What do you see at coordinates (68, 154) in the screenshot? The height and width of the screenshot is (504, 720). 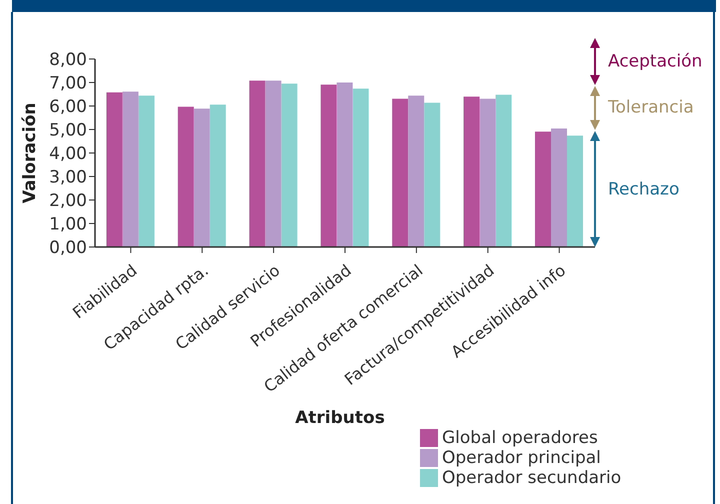 I see `y-tick-label: 4,00` at bounding box center [68, 154].